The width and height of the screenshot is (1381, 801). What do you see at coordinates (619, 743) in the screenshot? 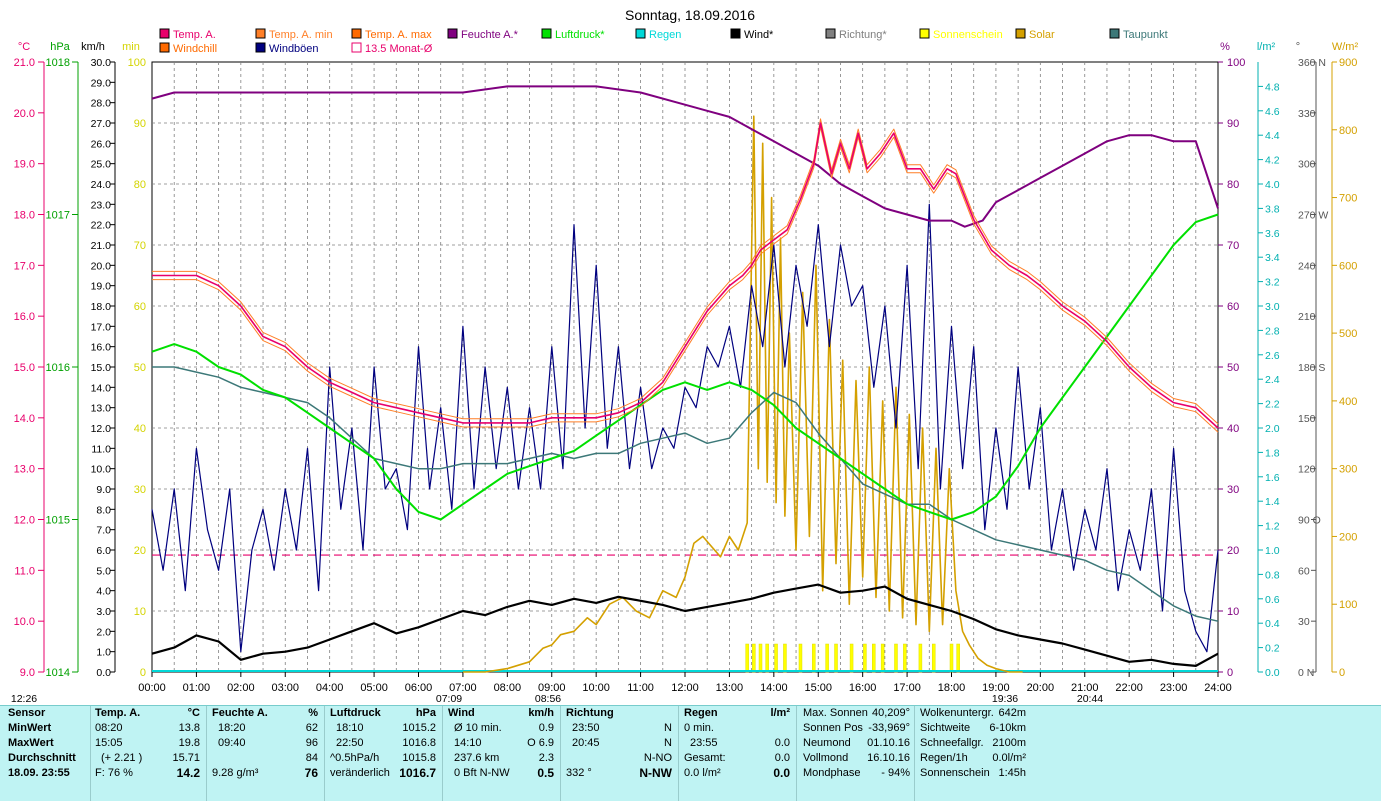
I see `direction-column: Richtung 23:50 N 20:45 N N-NO 332 ° N-NW` at bounding box center [619, 743].